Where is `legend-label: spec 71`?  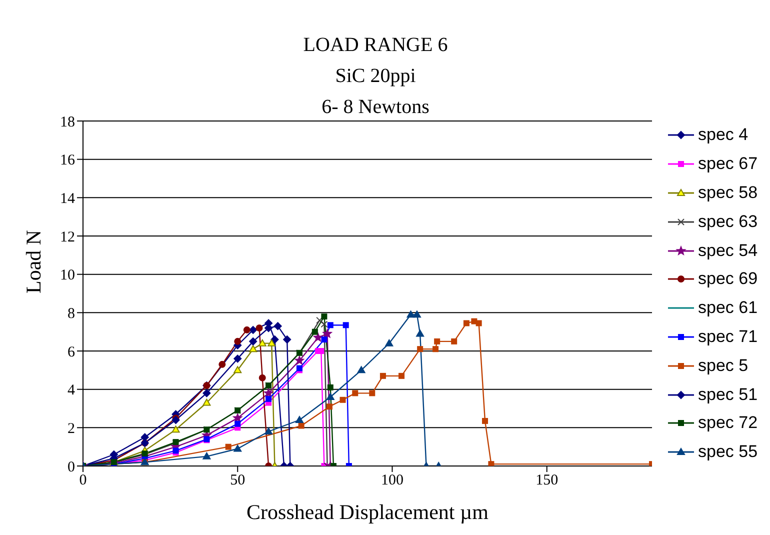
legend-label: spec 71 is located at coordinates (728, 336).